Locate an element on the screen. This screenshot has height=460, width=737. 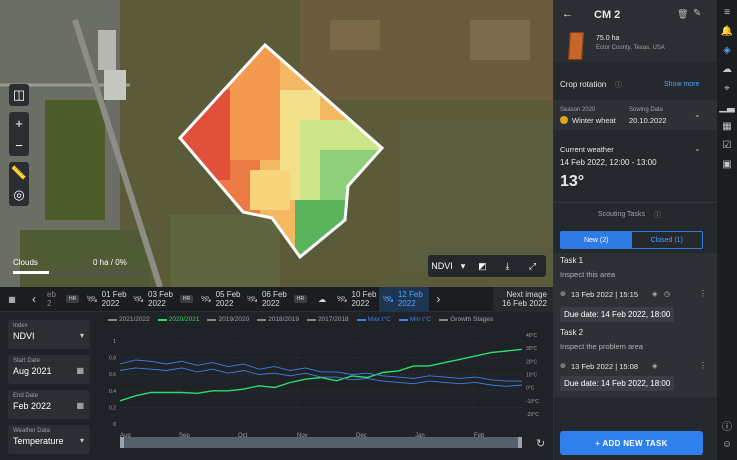
show-more-link: Show more is located at coordinates (682, 84).